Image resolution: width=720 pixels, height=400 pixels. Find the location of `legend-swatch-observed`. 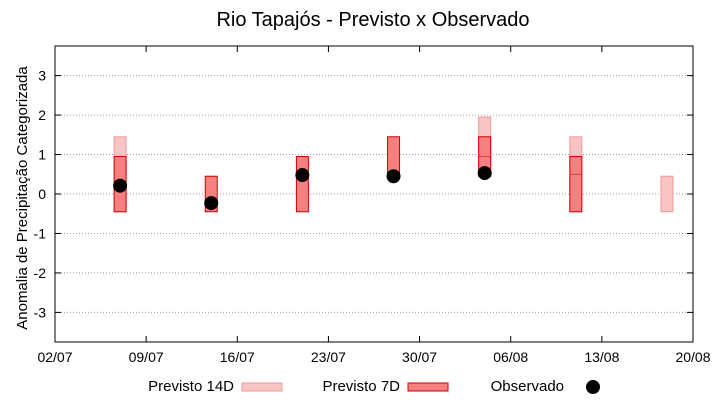

legend-swatch-observed is located at coordinates (593, 387).